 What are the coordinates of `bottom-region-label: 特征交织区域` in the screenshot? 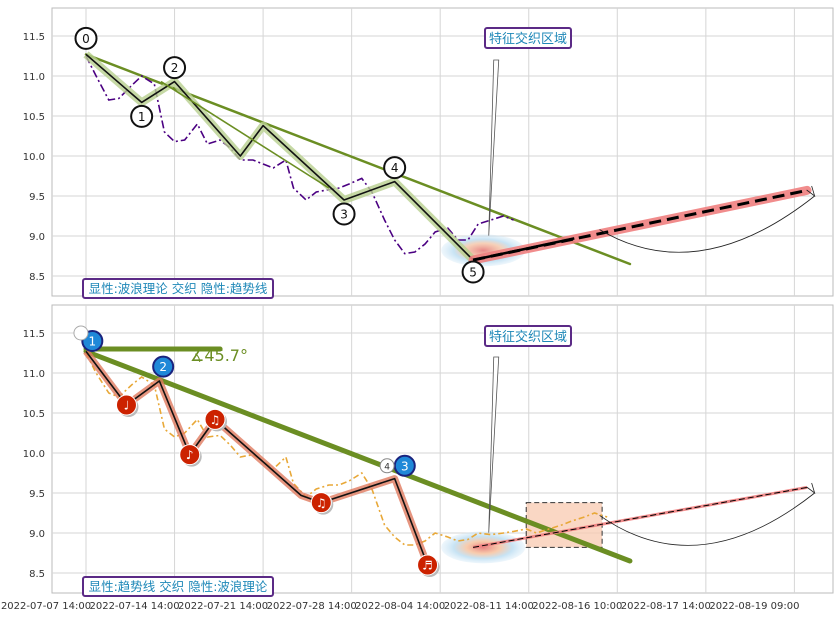 It's located at (528, 336).